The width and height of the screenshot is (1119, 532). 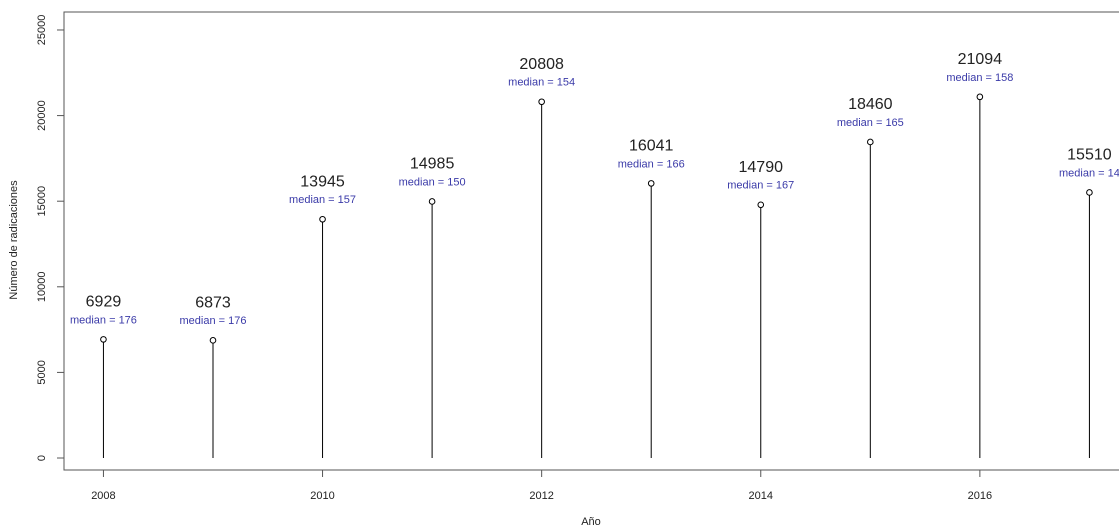 What do you see at coordinates (322, 496) in the screenshot?
I see `x-tick-label: 2010` at bounding box center [322, 496].